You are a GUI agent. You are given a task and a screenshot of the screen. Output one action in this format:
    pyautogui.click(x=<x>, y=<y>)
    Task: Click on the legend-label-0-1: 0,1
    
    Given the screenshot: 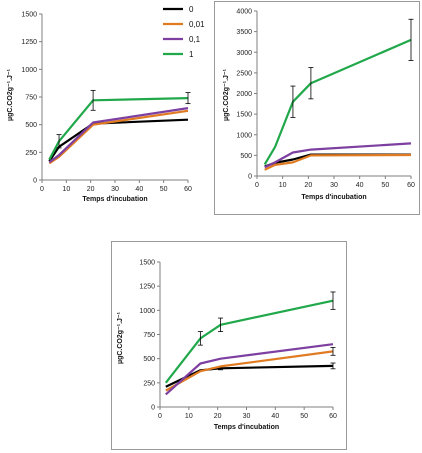 What is the action you would take?
    pyautogui.click(x=195, y=39)
    